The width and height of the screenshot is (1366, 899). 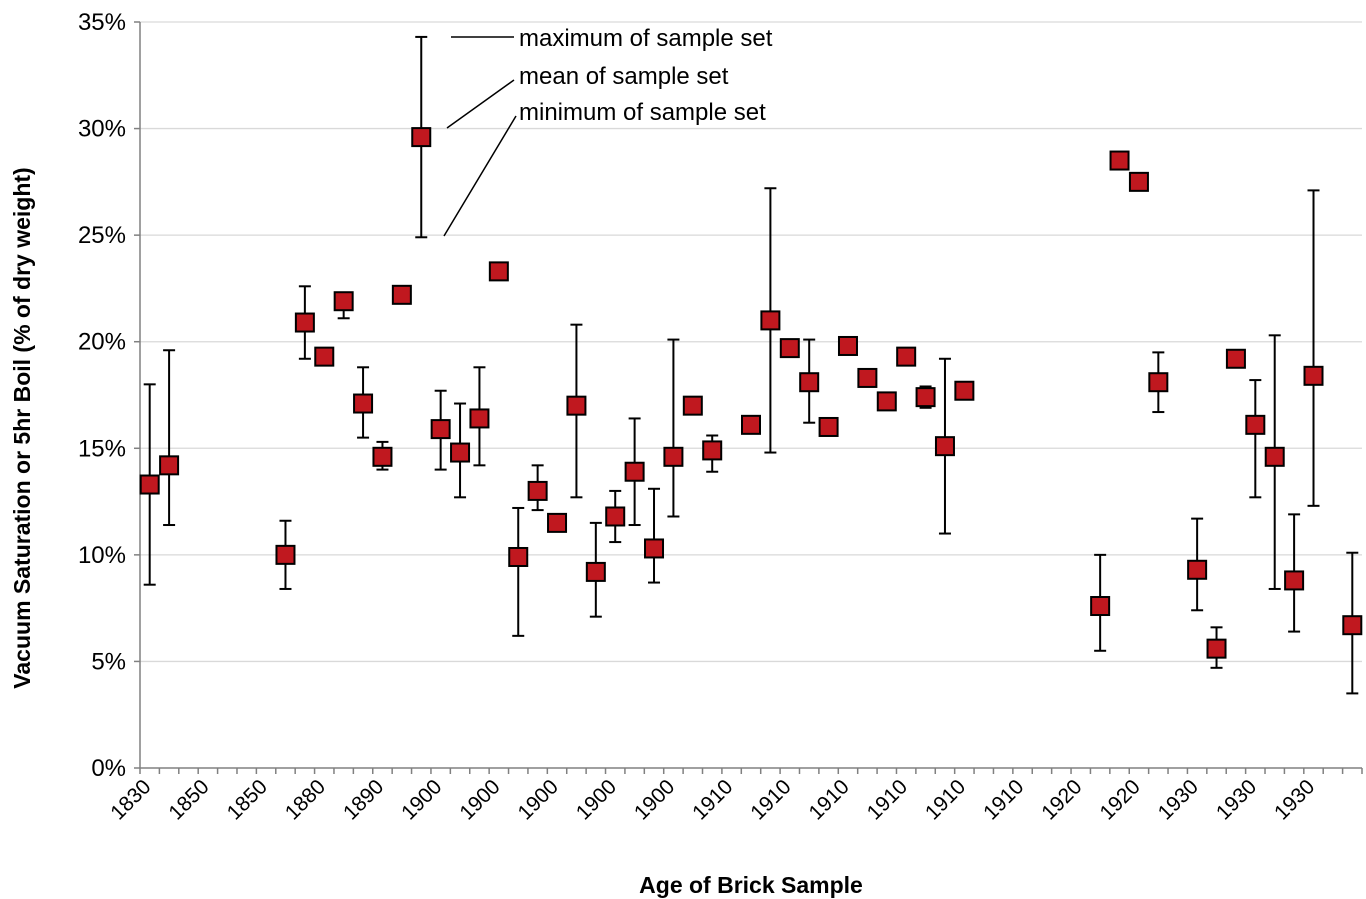 What do you see at coordinates (102, 22) in the screenshot?
I see `y-tick-label: 35%` at bounding box center [102, 22].